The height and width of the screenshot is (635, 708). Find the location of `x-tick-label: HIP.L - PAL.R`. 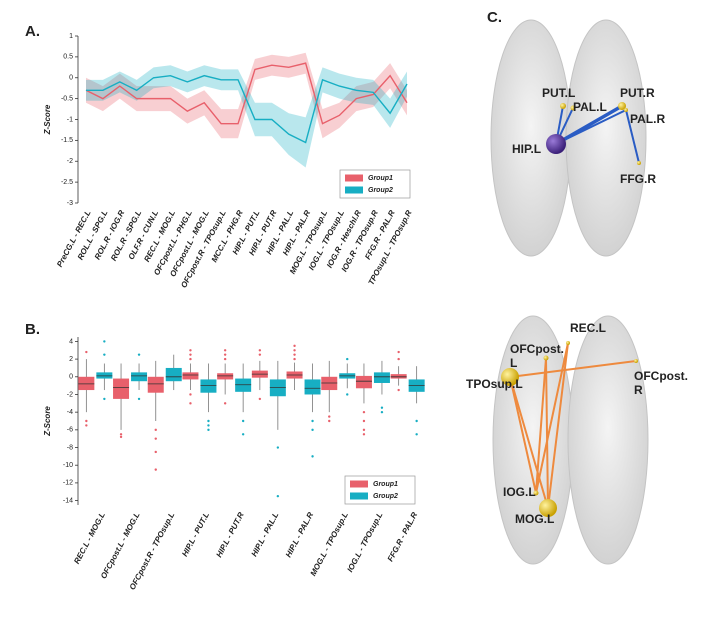

x-tick-label: HIP.L - PAL.R is located at coordinates (299, 535).